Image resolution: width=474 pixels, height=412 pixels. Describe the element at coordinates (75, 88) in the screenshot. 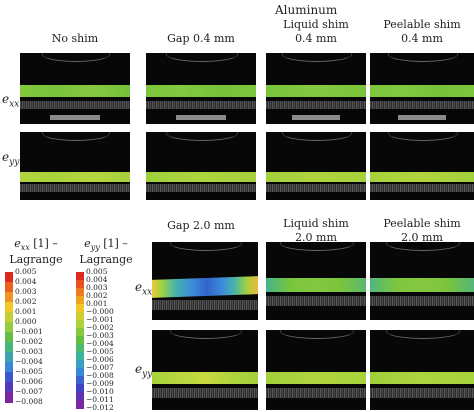

I see `image-no-shim-exx` at that location.